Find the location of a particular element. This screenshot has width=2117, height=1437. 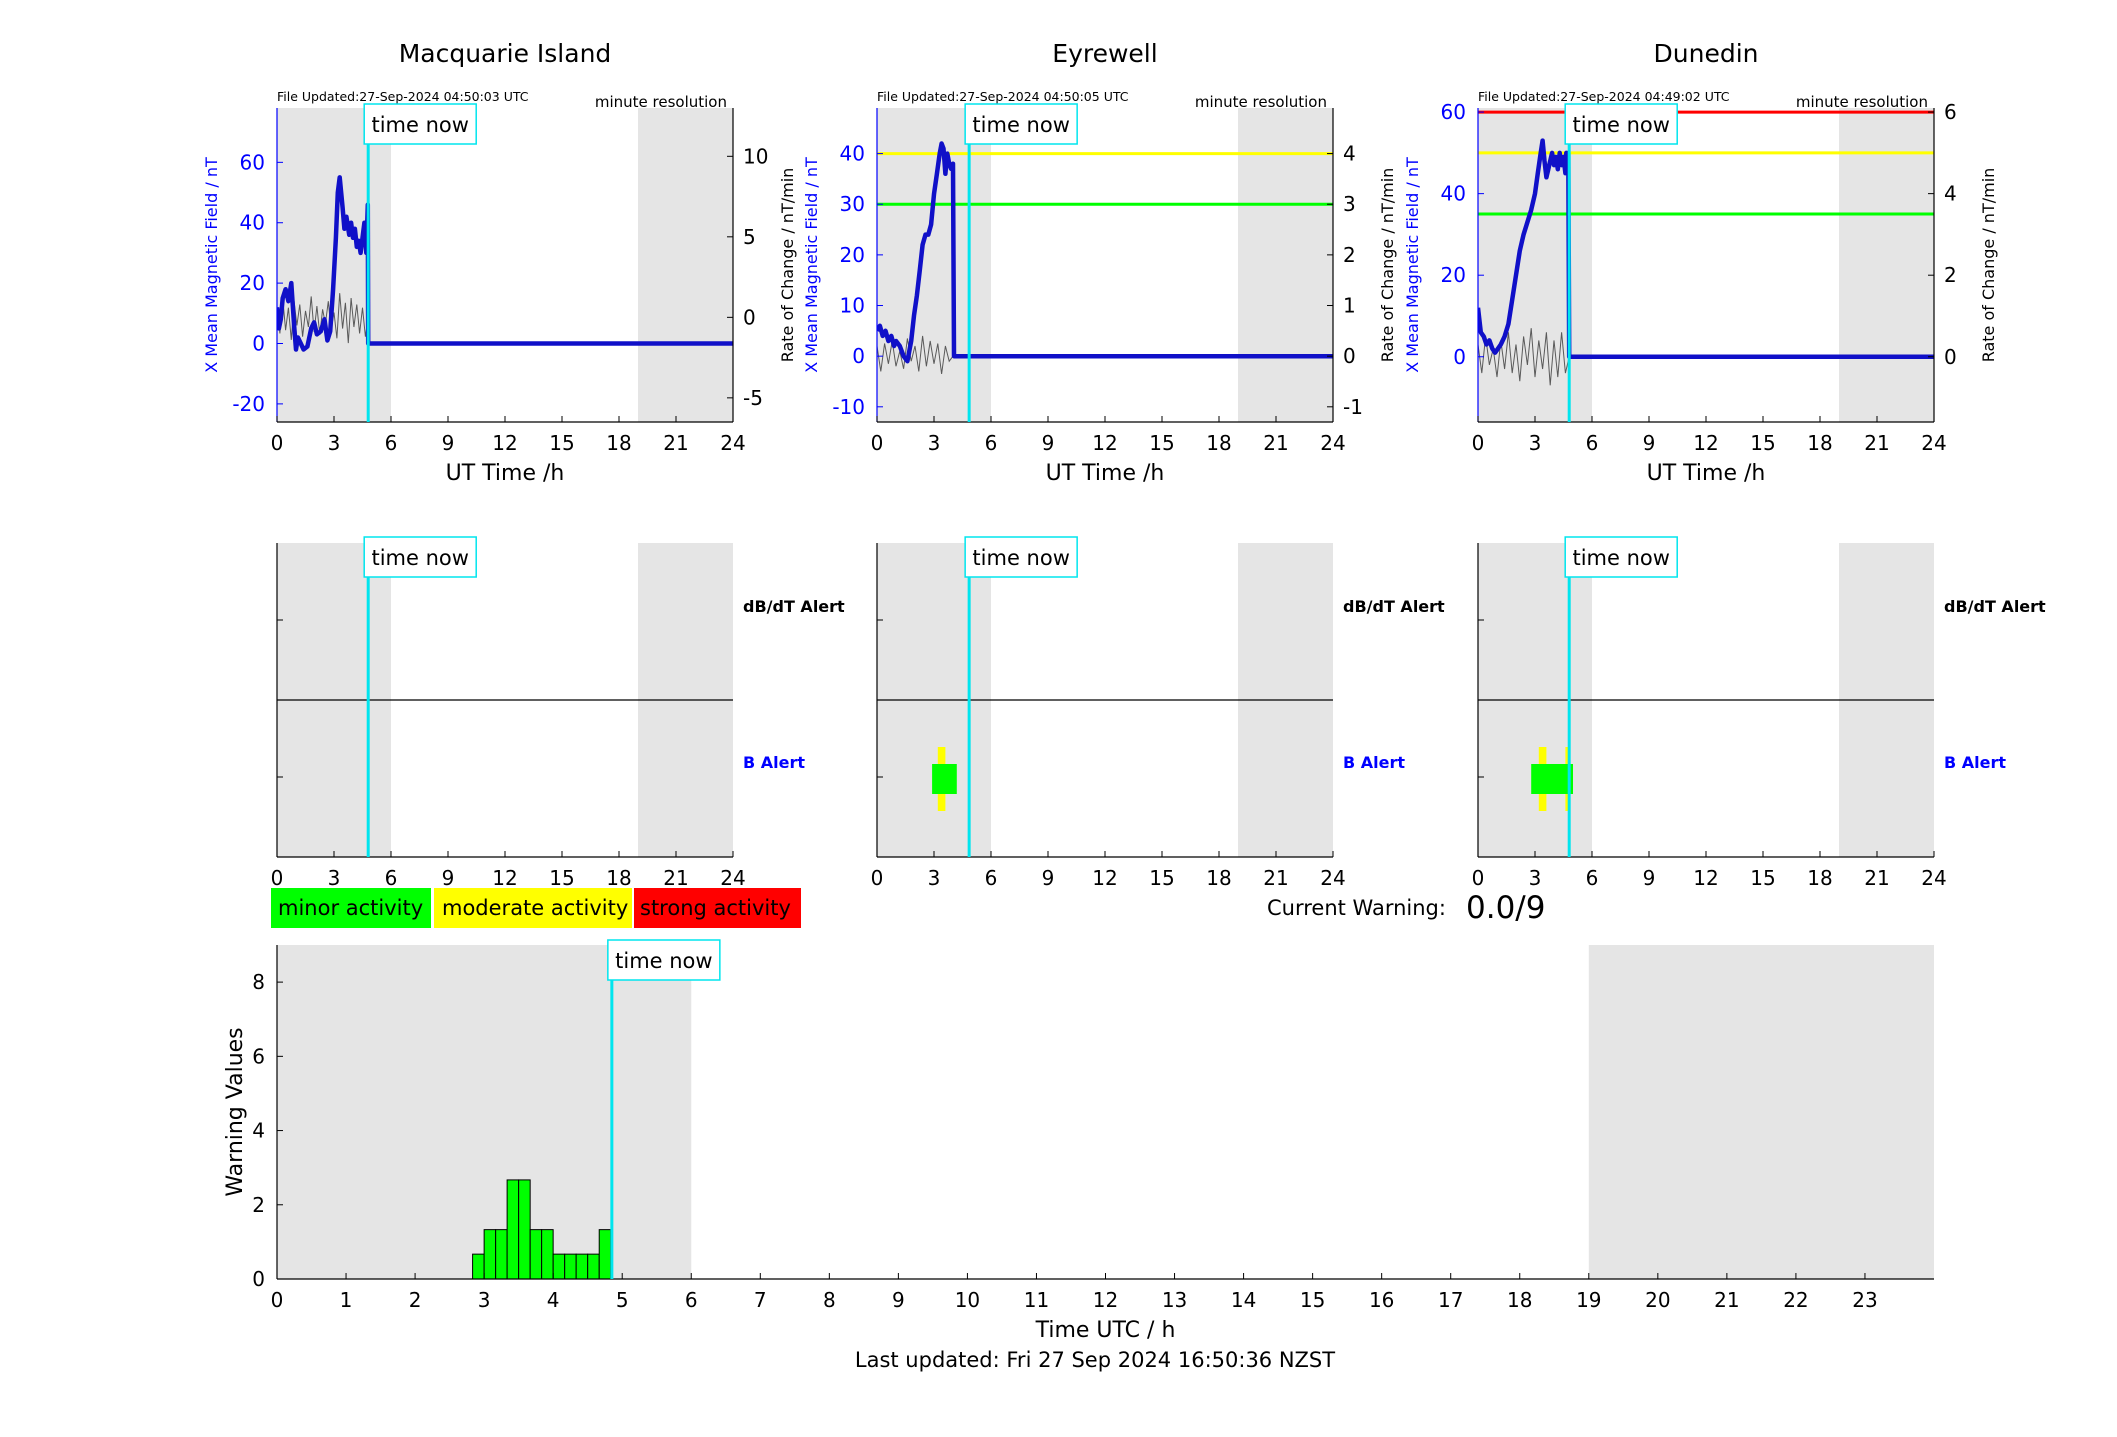

warning-x-tick-label: 6 is located at coordinates (691, 1300).